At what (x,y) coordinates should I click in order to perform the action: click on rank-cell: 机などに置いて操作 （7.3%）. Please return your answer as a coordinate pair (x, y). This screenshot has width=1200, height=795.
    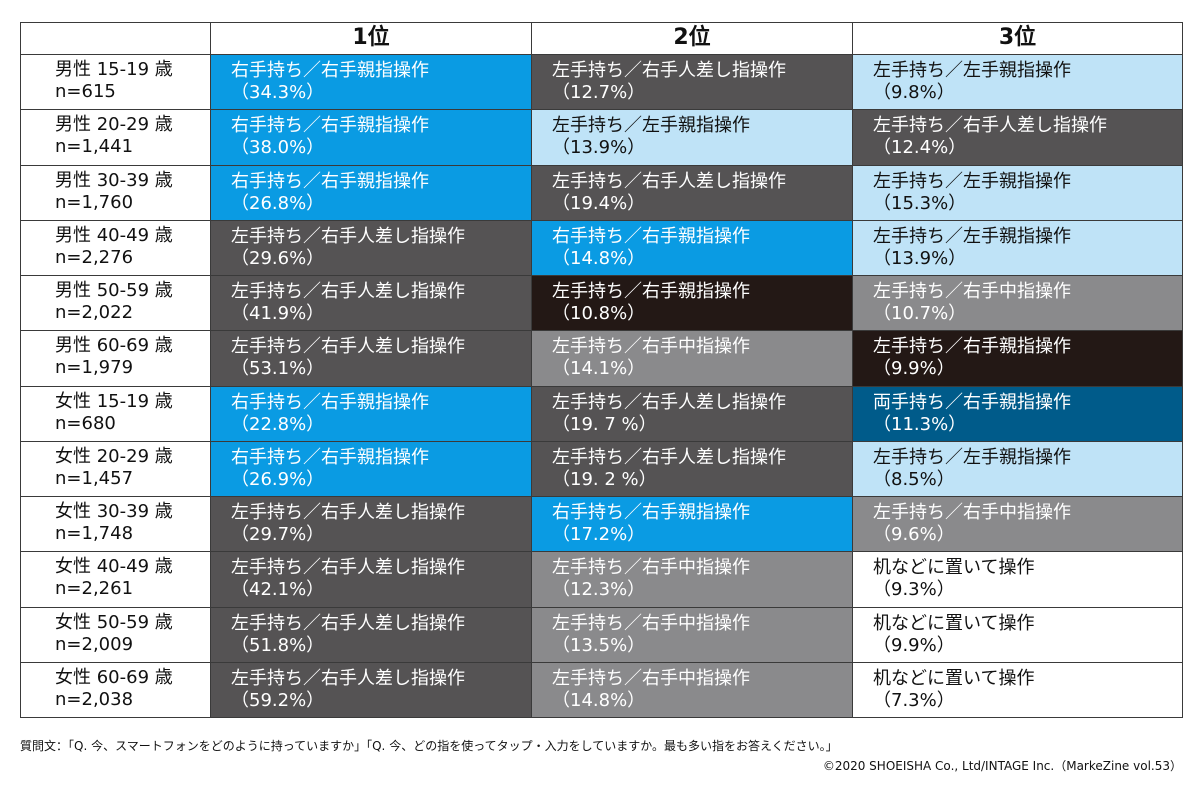
    Looking at the image, I should click on (1017, 689).